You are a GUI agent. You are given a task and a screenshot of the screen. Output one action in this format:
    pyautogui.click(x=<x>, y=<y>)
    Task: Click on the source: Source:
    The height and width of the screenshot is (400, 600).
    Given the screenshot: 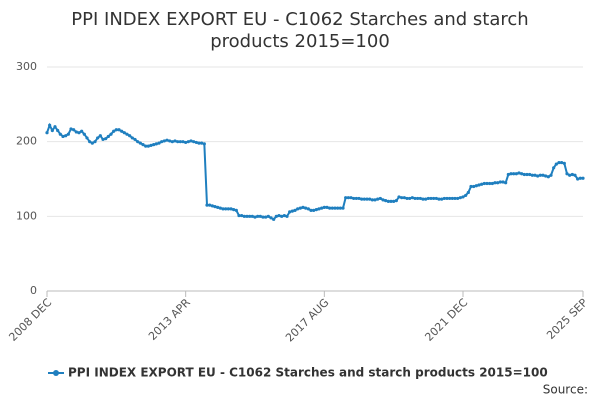 What is the action you would take?
    pyautogui.click(x=565, y=390)
    